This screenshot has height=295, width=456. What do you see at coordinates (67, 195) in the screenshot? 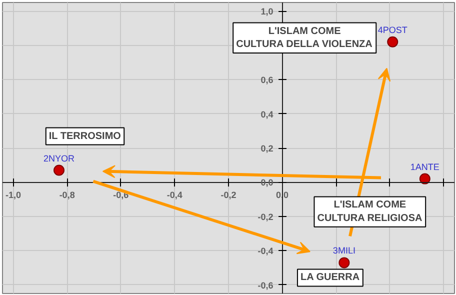
I see `x-tick-label: -0,8` at bounding box center [67, 195].